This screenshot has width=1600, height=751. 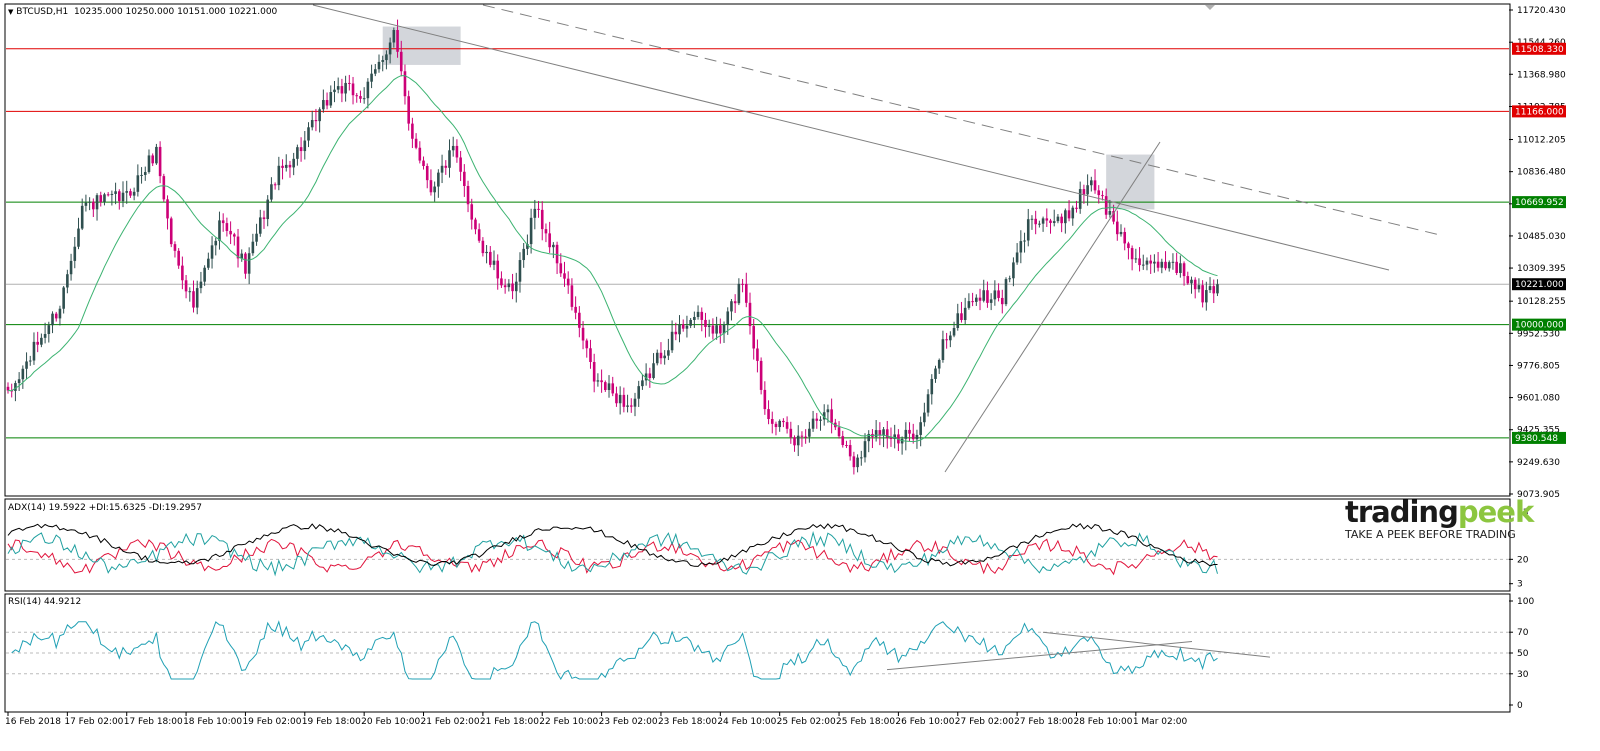 I want to click on price-tick-label: 9425.355, so click(x=1538, y=431).